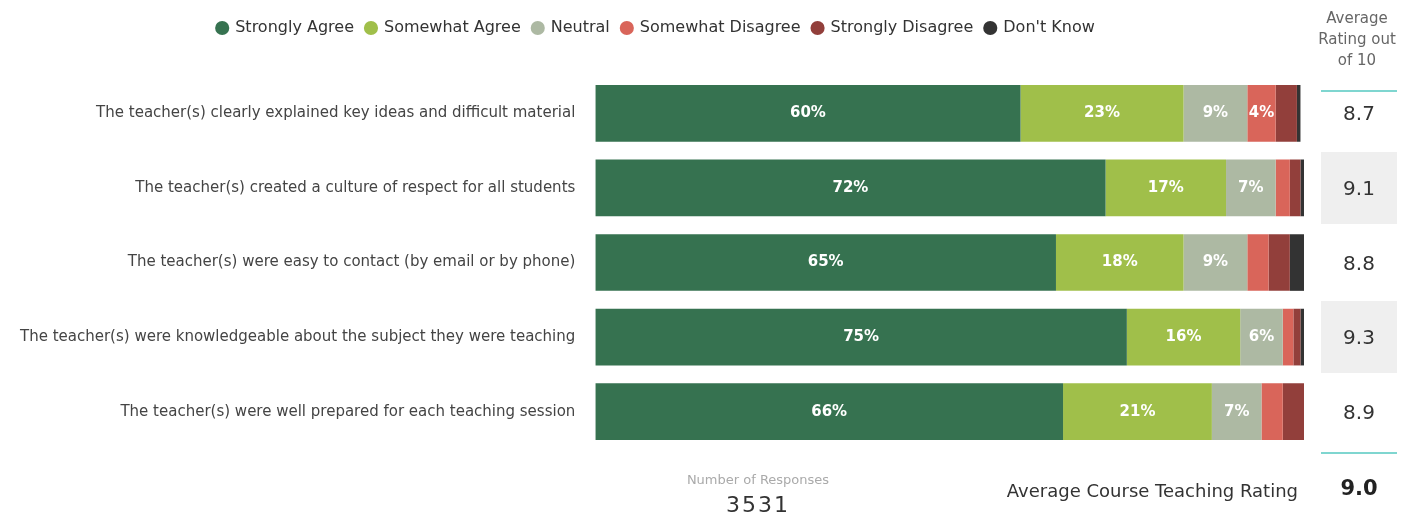  What do you see at coordinates (1152, 490) in the screenshot?
I see `text: Average Course Teaching Rating` at bounding box center [1152, 490].